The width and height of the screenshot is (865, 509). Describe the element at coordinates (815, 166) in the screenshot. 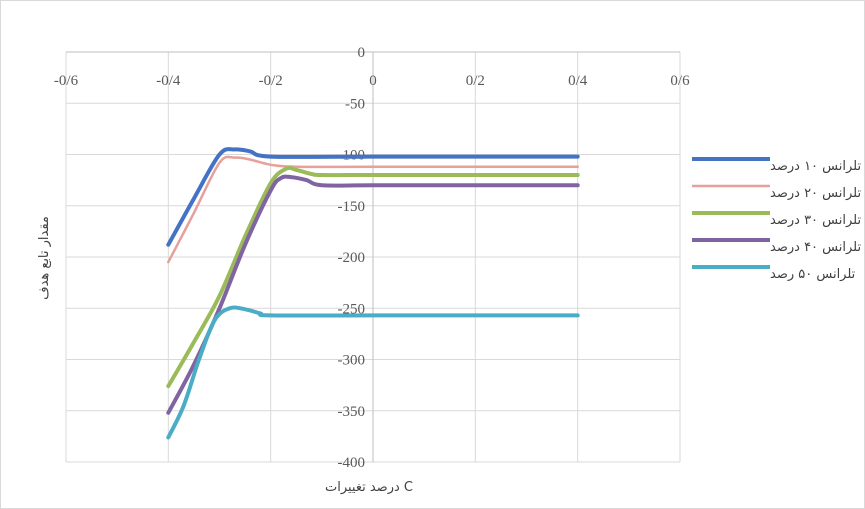

I see `legend-label-1: تلرانس ۱۰ درصد` at that location.